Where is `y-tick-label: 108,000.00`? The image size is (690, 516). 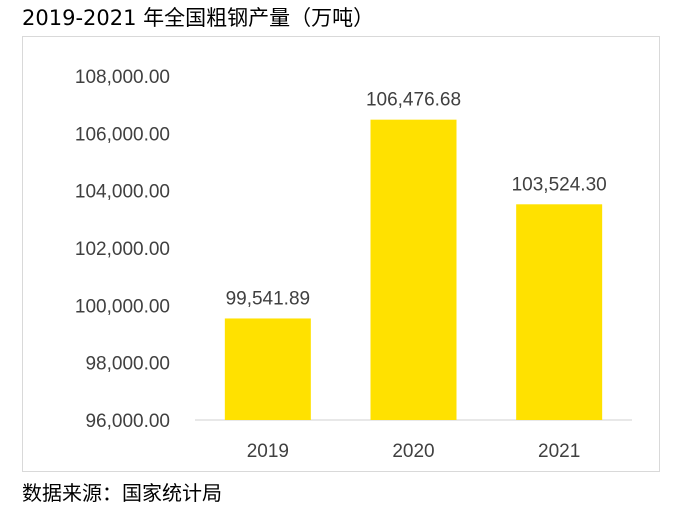 y-tick-label: 108,000.00 is located at coordinates (122, 77).